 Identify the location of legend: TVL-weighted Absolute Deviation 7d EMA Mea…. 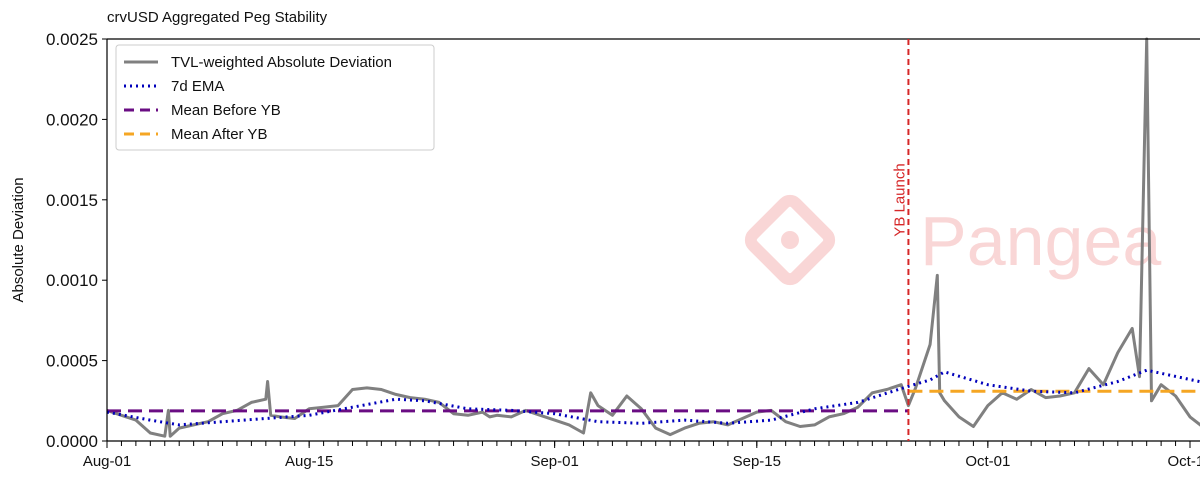
(275, 97).